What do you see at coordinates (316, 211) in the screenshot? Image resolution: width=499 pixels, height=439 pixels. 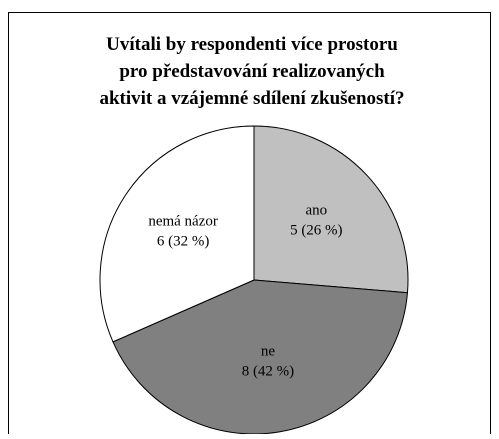 I see `slice-category: ano` at bounding box center [316, 211].